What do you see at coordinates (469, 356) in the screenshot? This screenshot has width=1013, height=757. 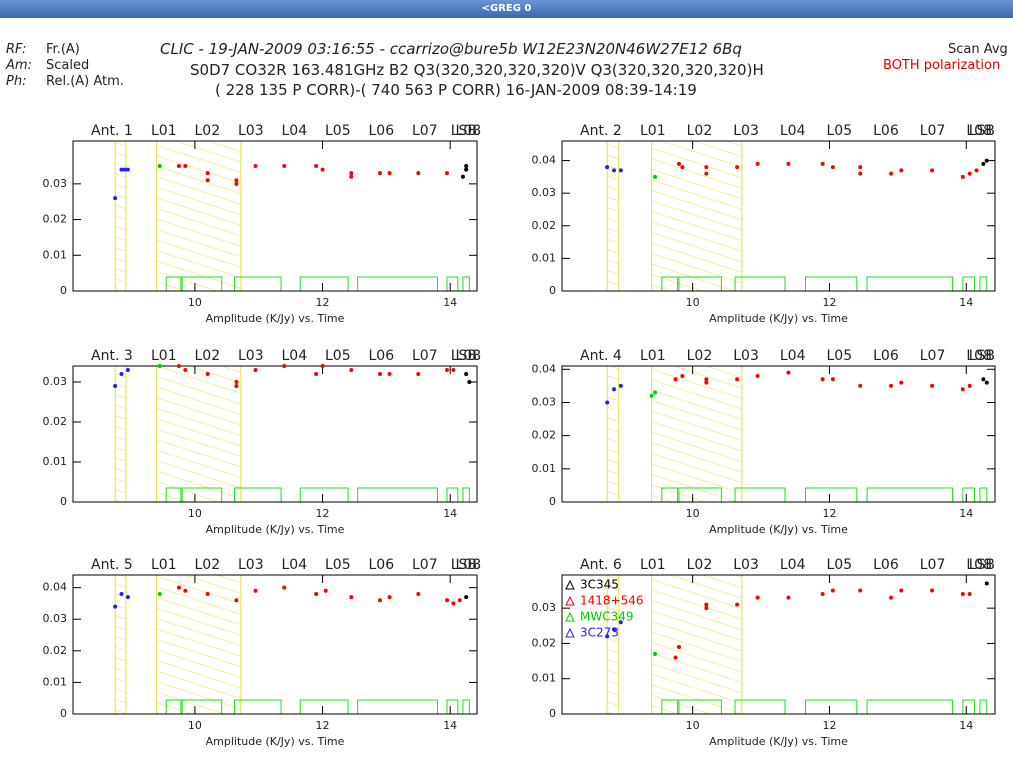 I see `band-label: L08` at bounding box center [469, 356].